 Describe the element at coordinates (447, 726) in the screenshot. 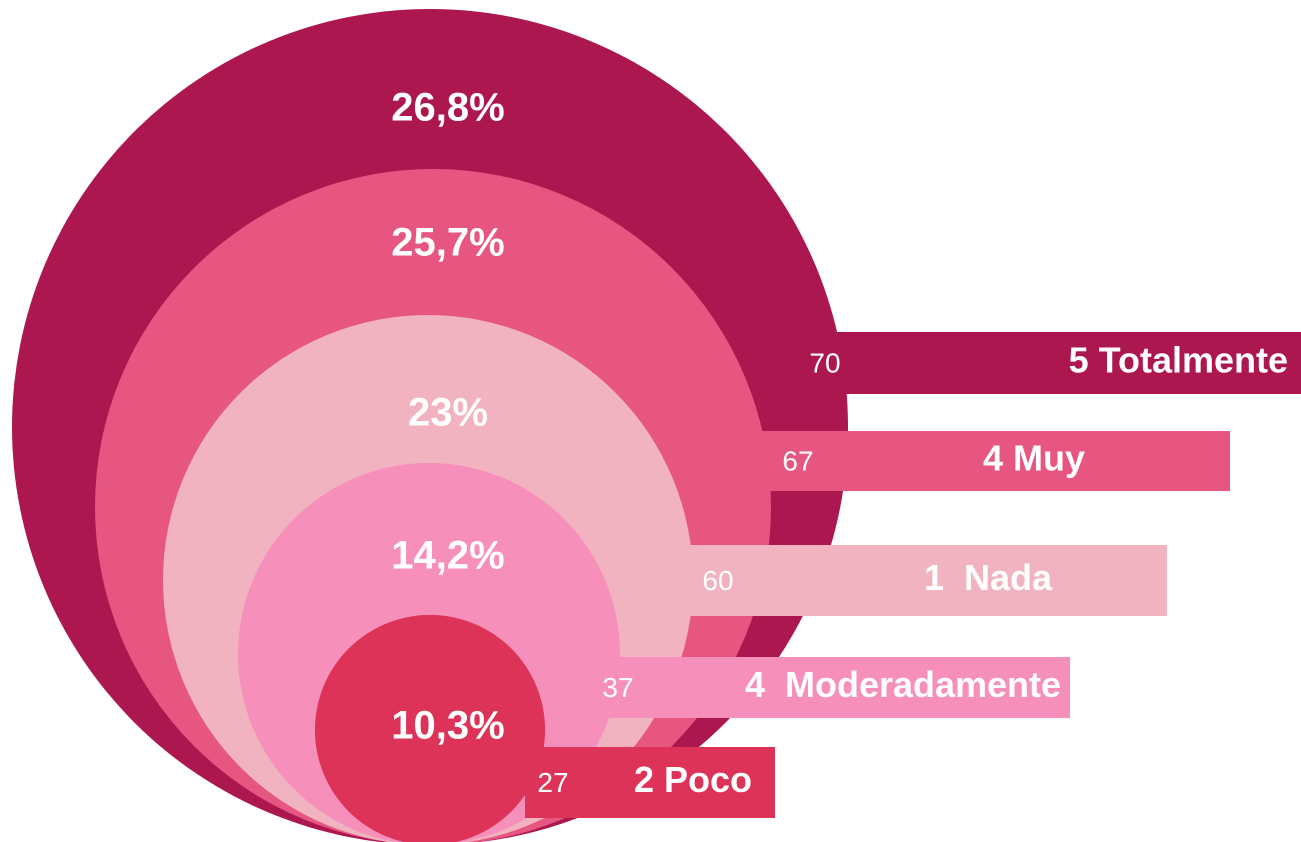

I see `percent-label: 10,3%` at that location.